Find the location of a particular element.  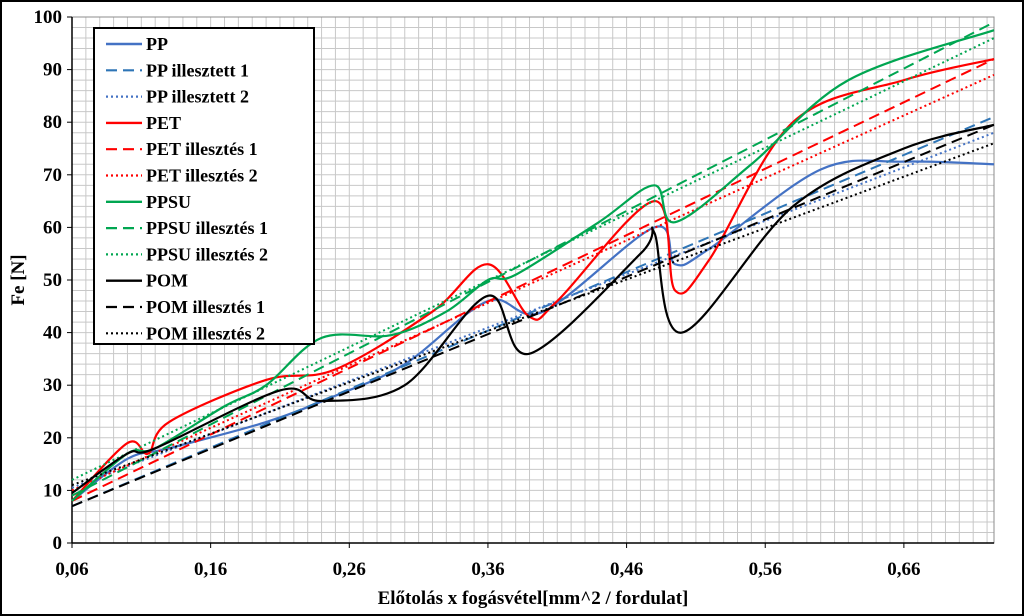

y-tick-label: 40 is located at coordinates (52, 333).